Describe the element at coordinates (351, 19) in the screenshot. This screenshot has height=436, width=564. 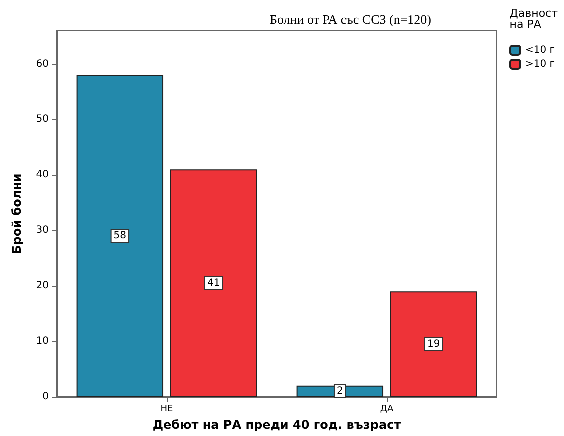
I see `chart-title: Болни от РА със ССЗ (n=120)` at that location.